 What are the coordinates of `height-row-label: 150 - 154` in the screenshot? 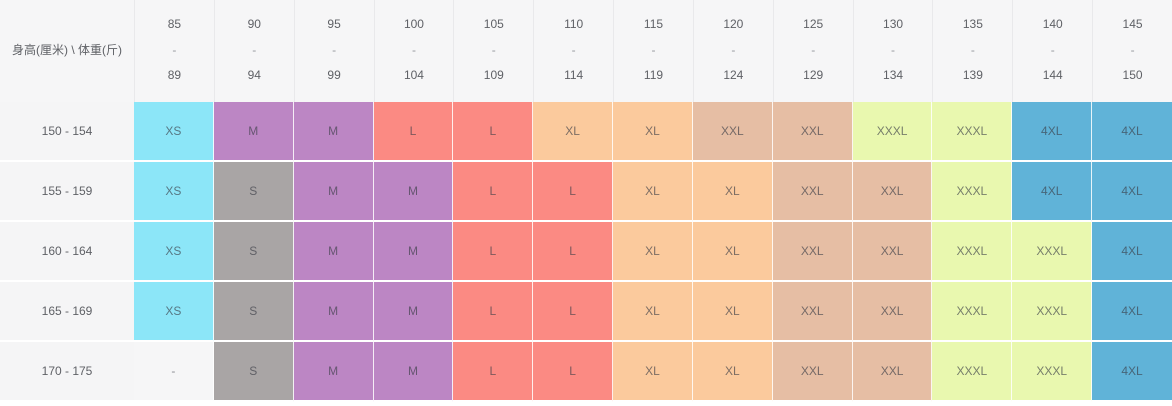 It's located at (67, 132).